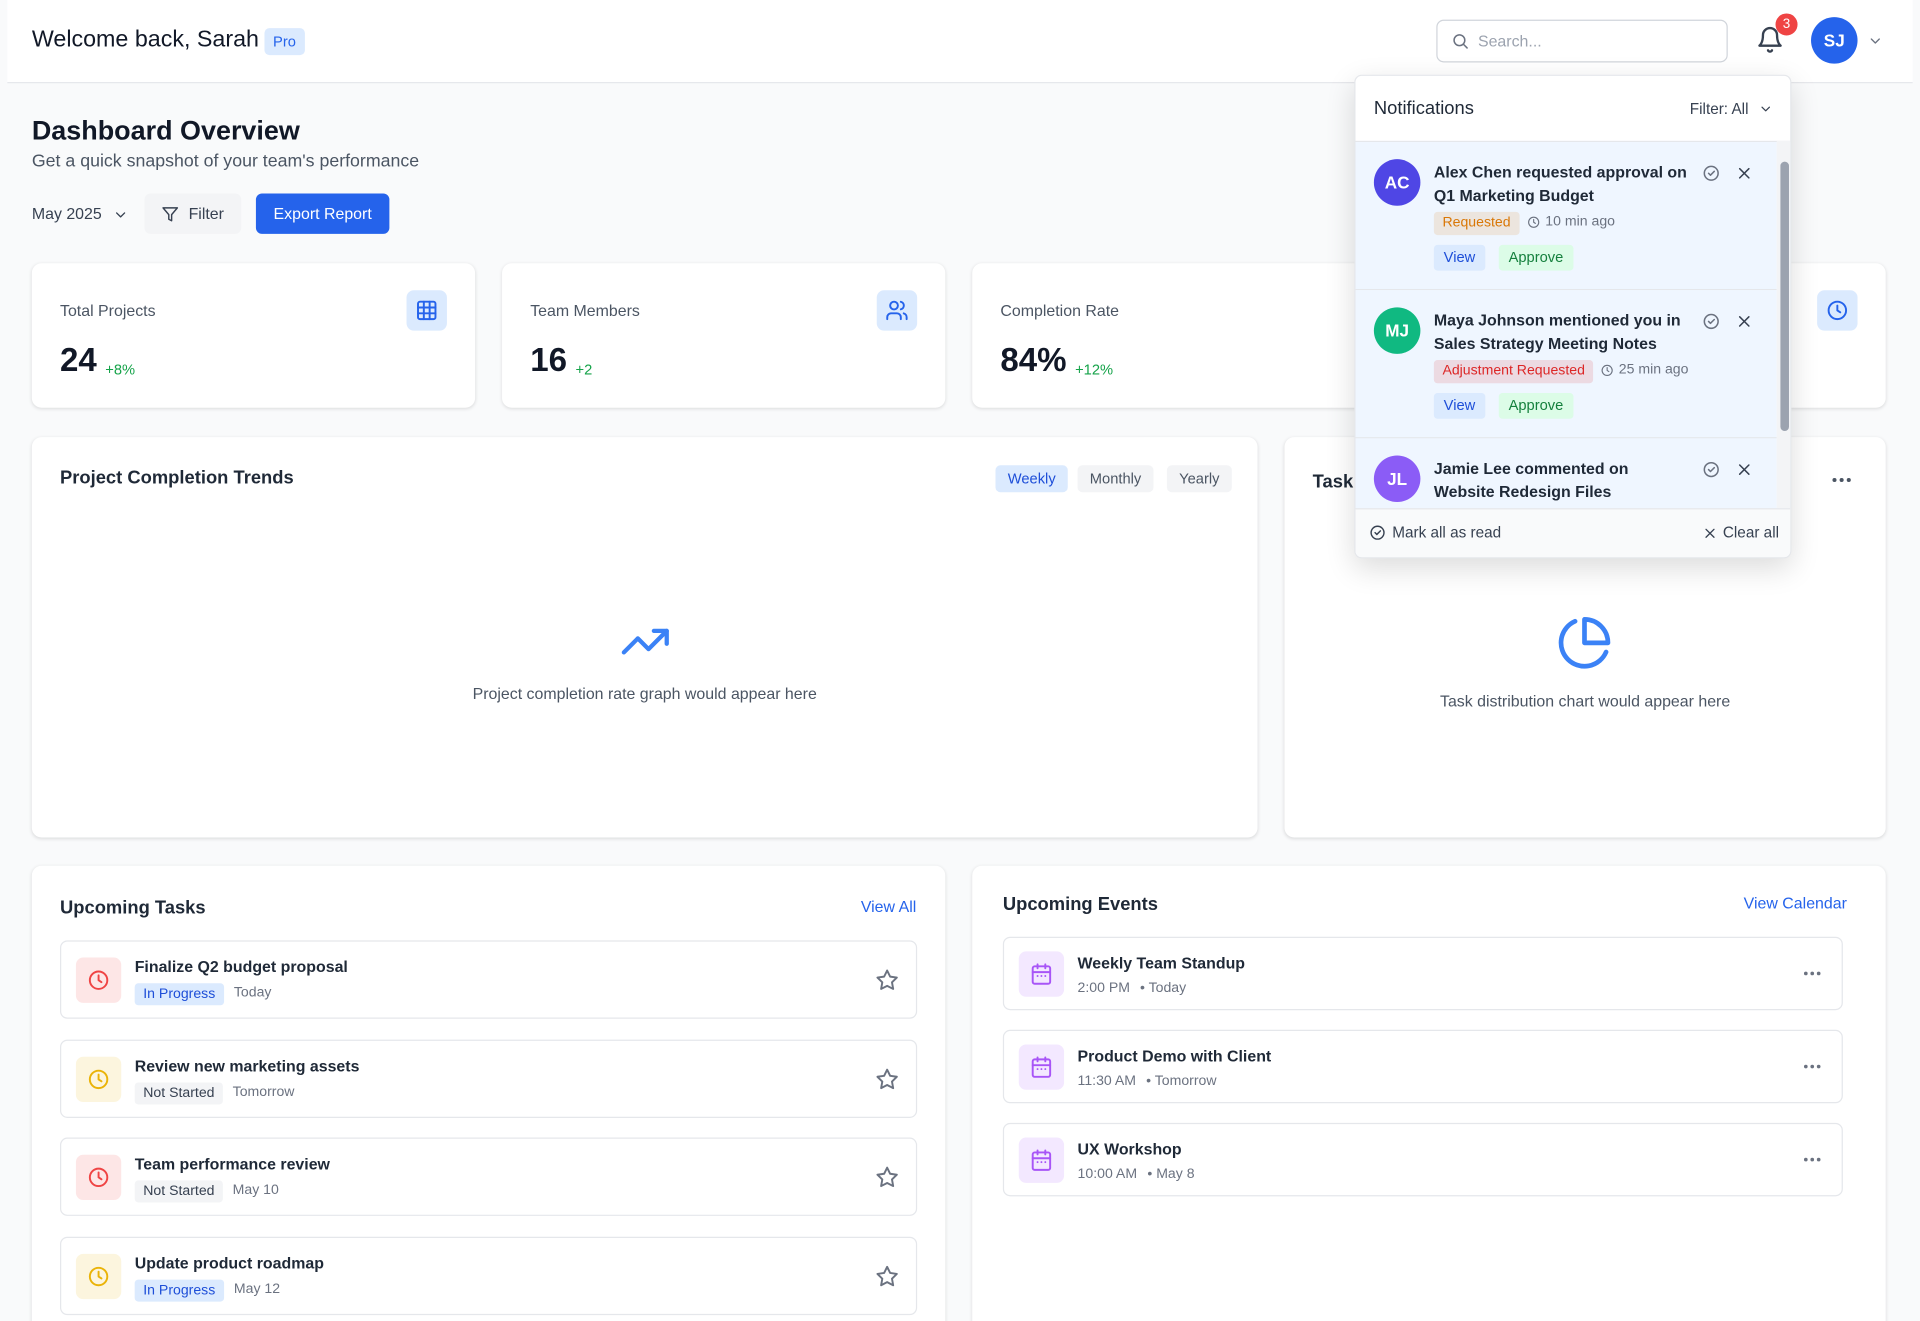 The width and height of the screenshot is (1920, 1321). I want to click on task-due: May 10, so click(255, 1190).